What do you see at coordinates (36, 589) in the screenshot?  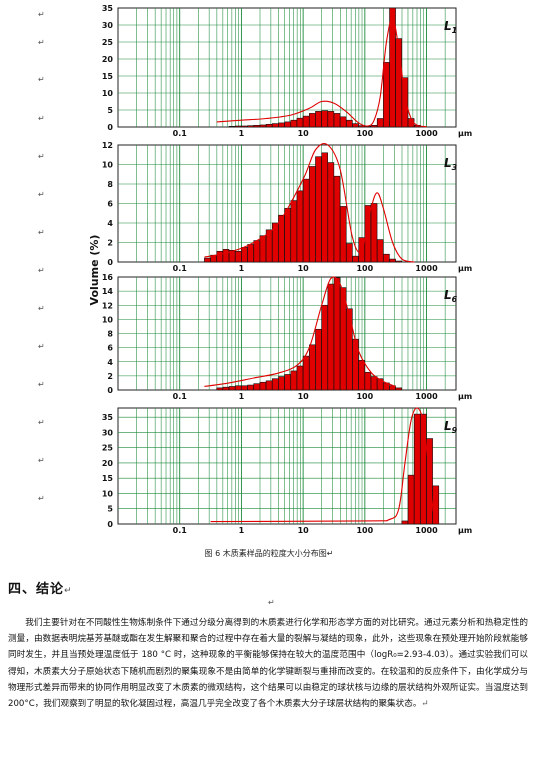 I see `heading-text: 四、结论` at bounding box center [36, 589].